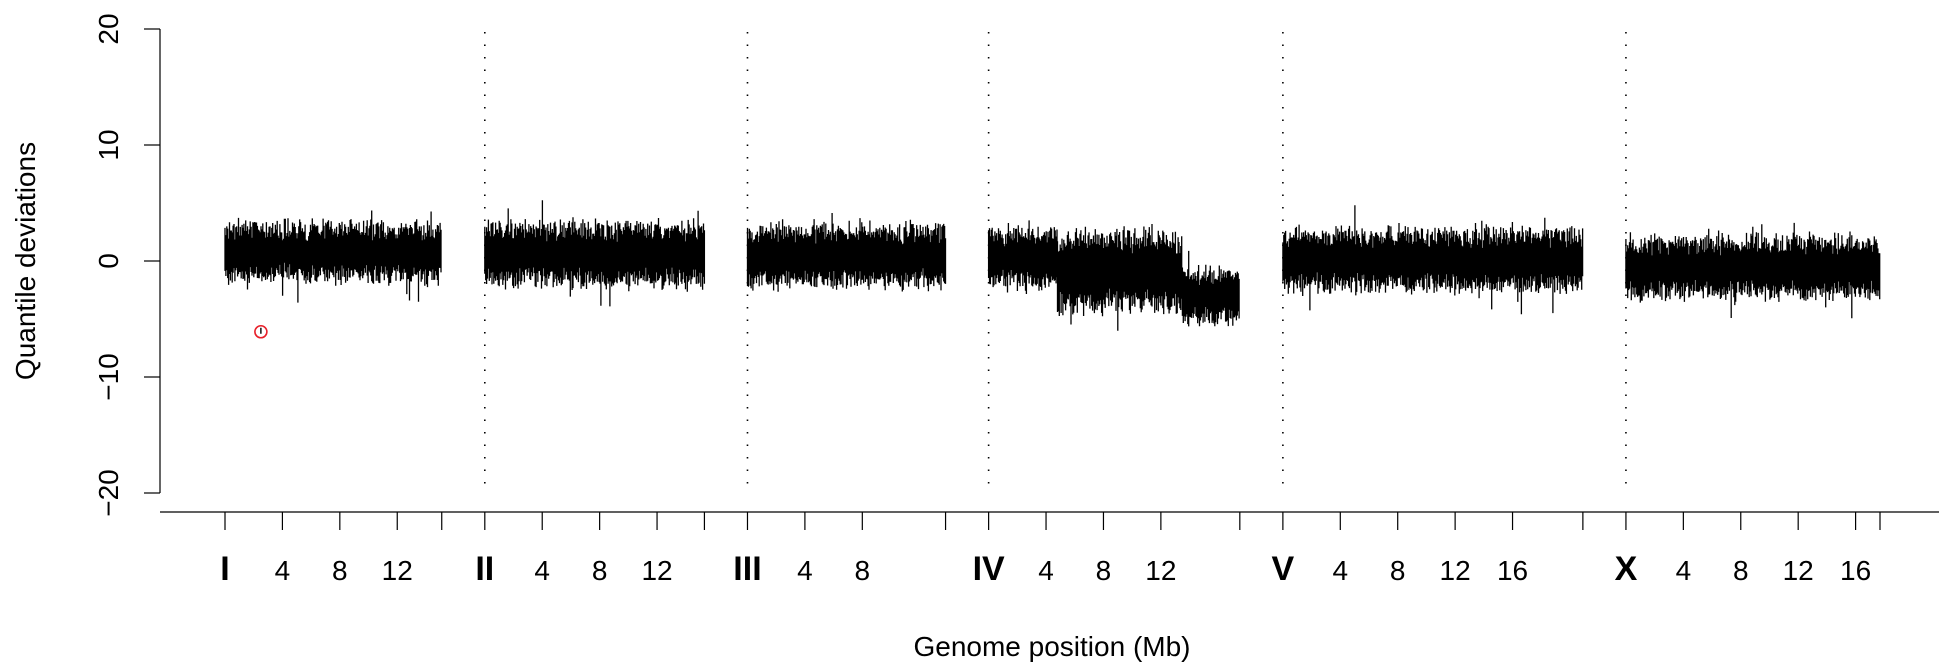 The height and width of the screenshot is (665, 1939). What do you see at coordinates (484, 569) in the screenshot?
I see `chromosome-label: II` at bounding box center [484, 569].